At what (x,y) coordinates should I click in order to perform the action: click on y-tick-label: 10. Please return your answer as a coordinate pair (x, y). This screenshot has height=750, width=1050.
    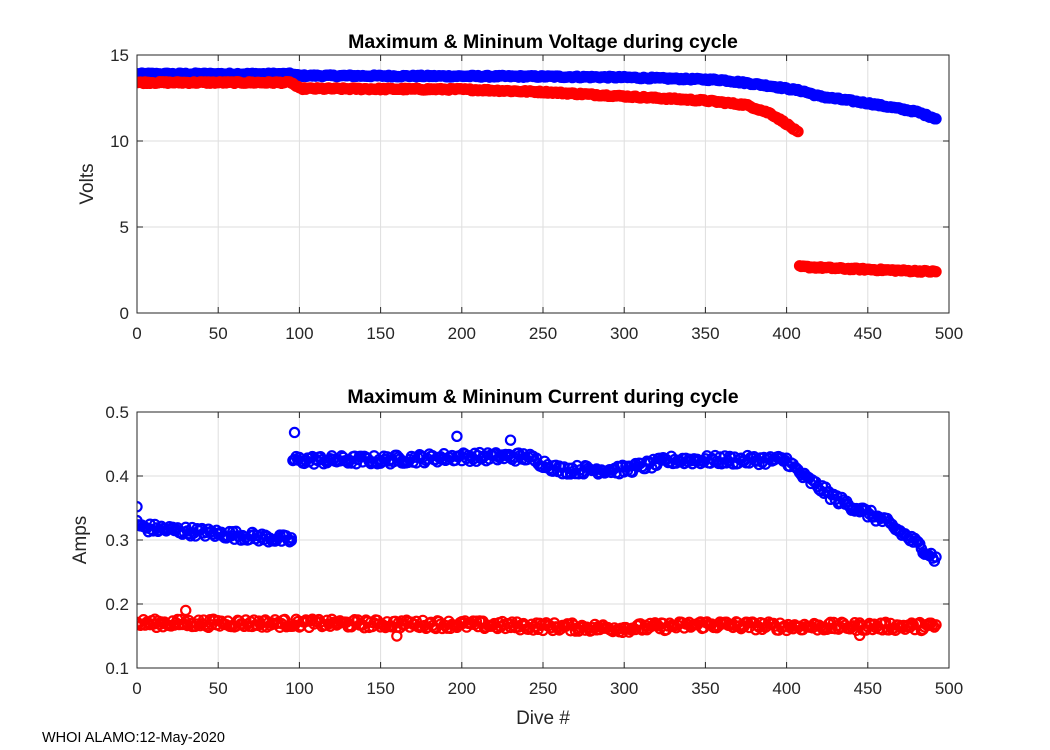
    Looking at the image, I should click on (119, 141).